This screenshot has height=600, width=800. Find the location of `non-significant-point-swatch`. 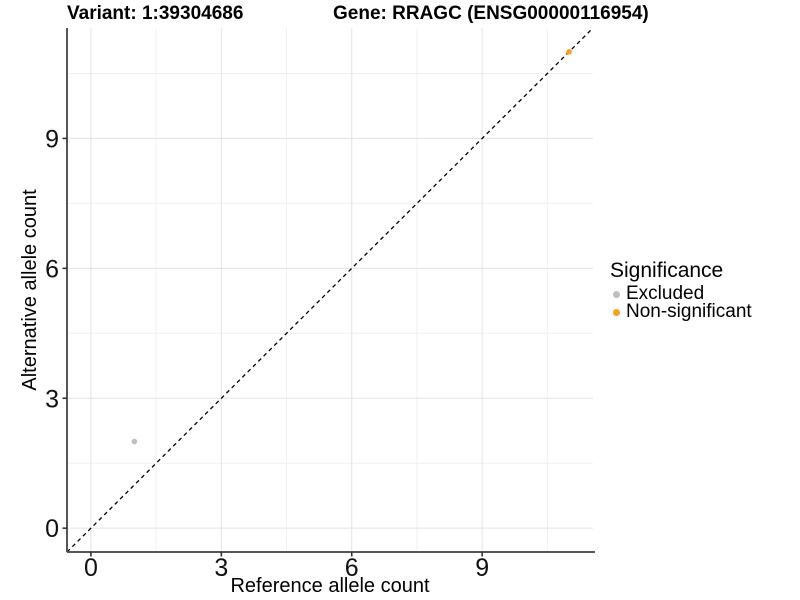

non-significant-point-swatch is located at coordinates (616, 312).